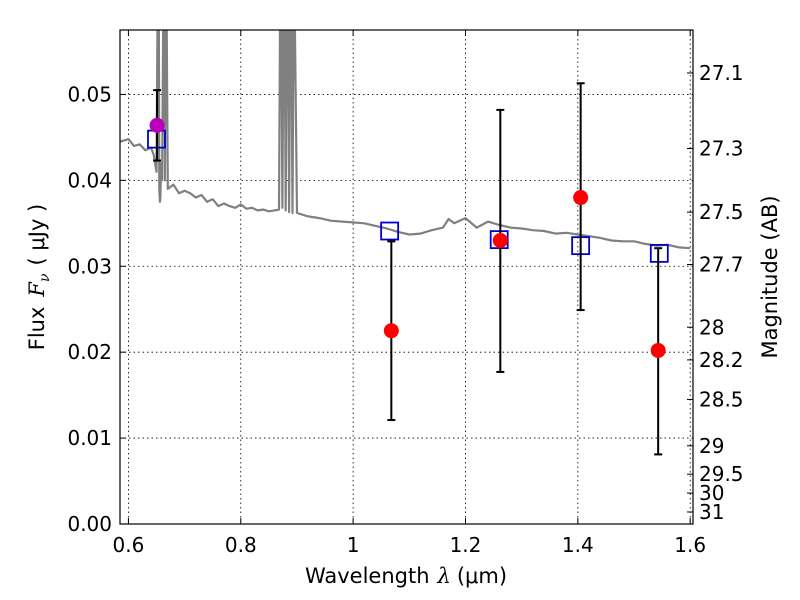 This screenshot has height=600, width=800. Describe the element at coordinates (89, 524) in the screenshot. I see `y-tick-label: 0.00` at that location.